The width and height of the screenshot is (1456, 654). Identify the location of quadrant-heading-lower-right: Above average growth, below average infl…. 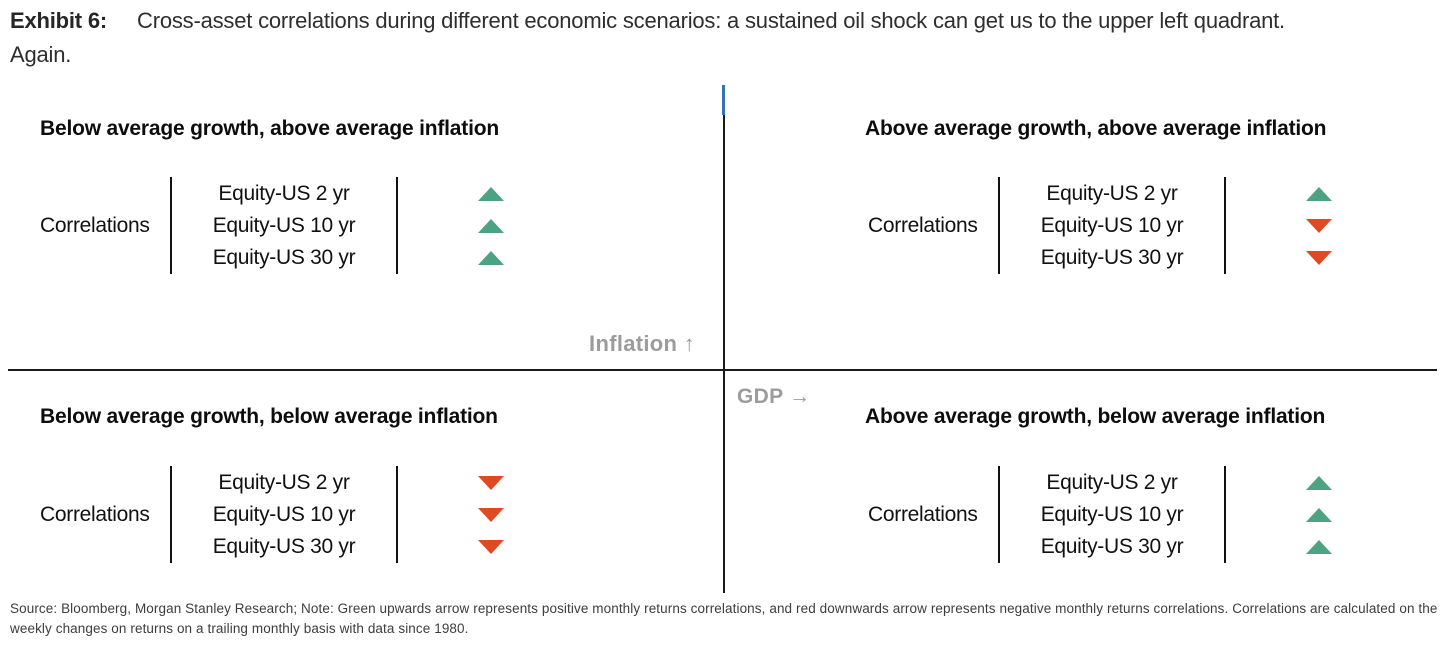
(1095, 416).